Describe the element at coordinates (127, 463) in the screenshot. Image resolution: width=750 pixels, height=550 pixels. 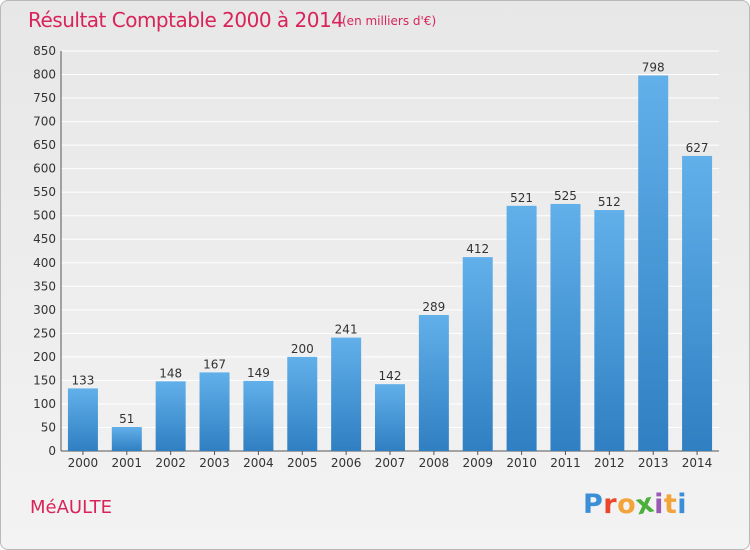
I see `x-tick-label: 2001` at that location.